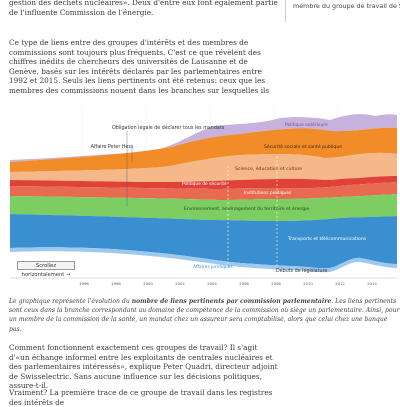  What do you see at coordinates (372, 283) in the screenshot?
I see `x-tick: 2014` at bounding box center [372, 283].